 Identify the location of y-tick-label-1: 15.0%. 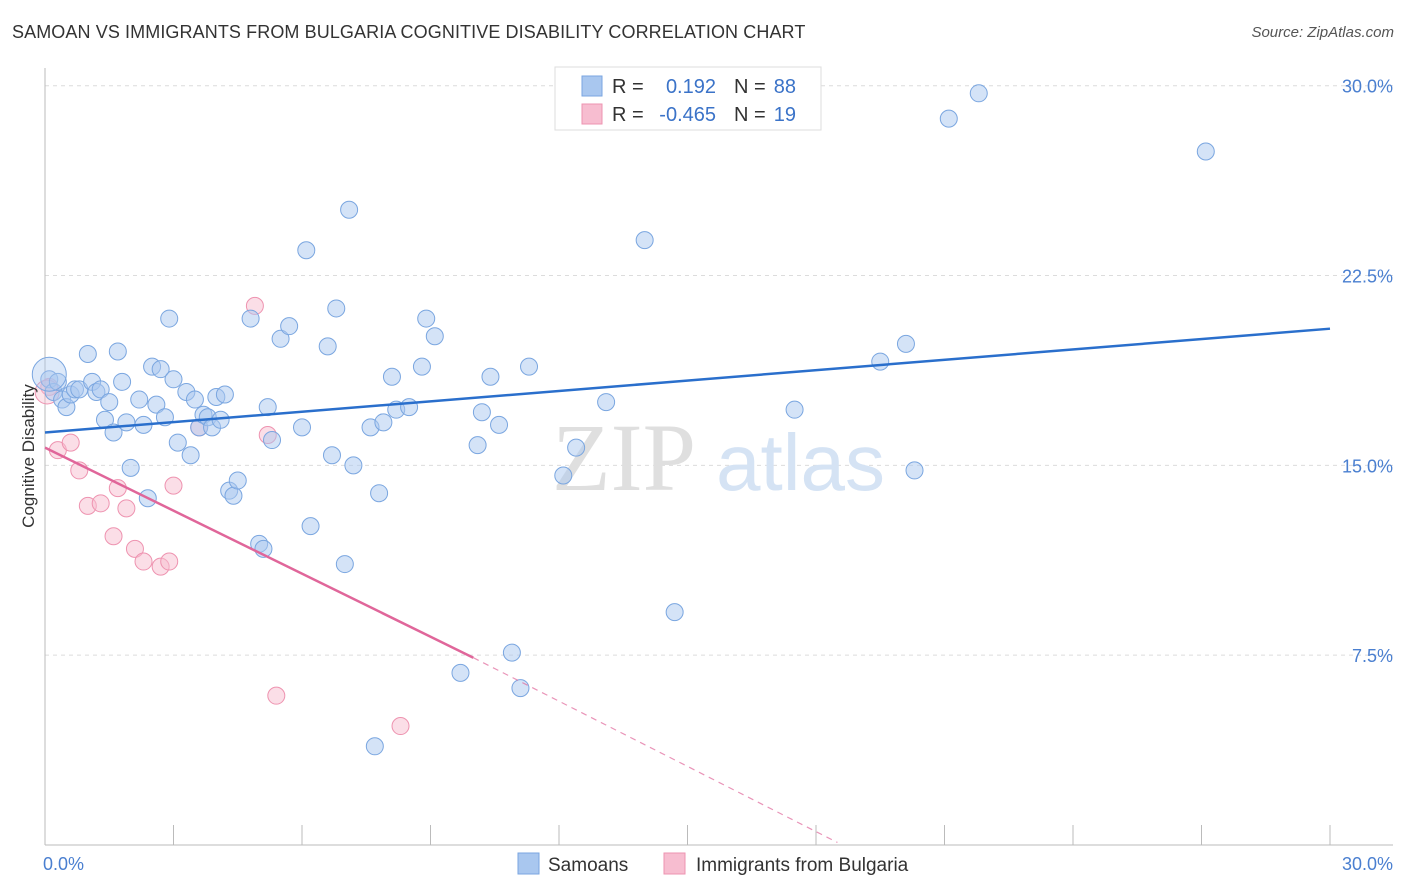
(1367, 466).